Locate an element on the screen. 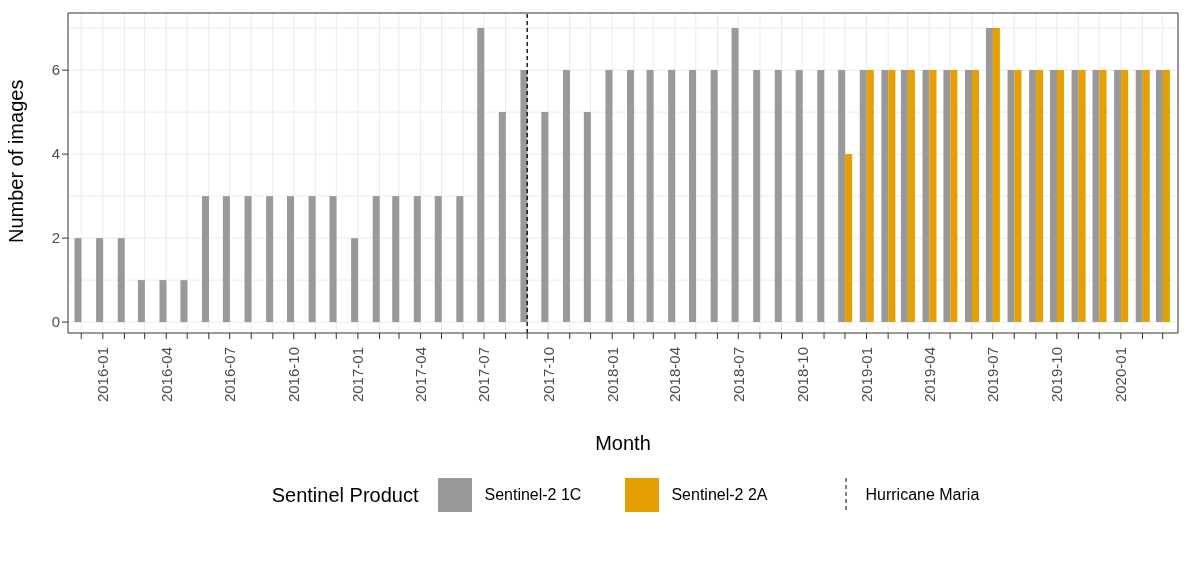 The image size is (1191, 561). x-tick-label: 2019-04 is located at coordinates (929, 375).